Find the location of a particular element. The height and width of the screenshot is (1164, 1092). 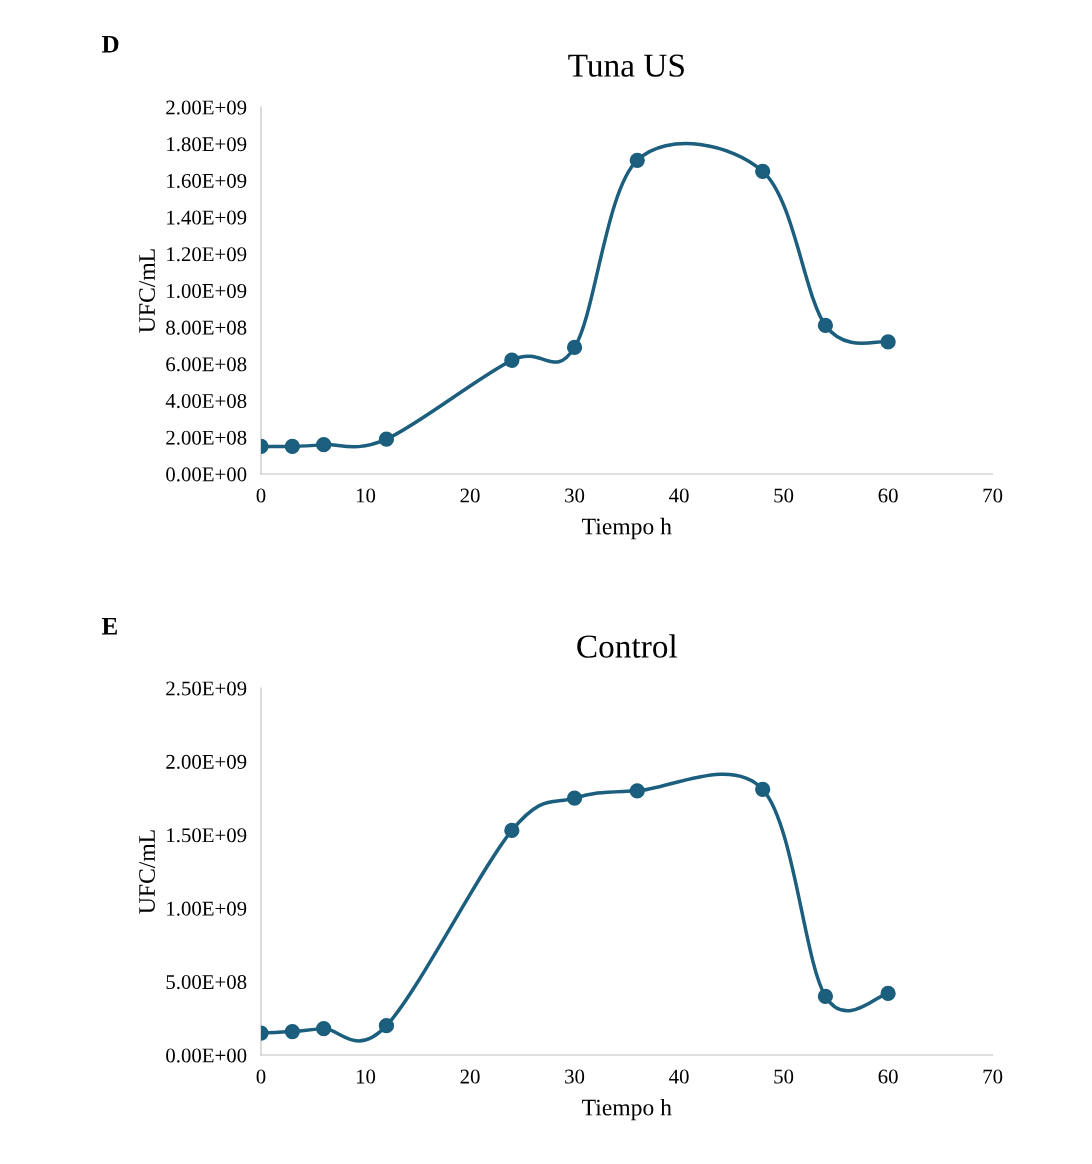

y-tick-label: 1.50E+09 is located at coordinates (207, 835).